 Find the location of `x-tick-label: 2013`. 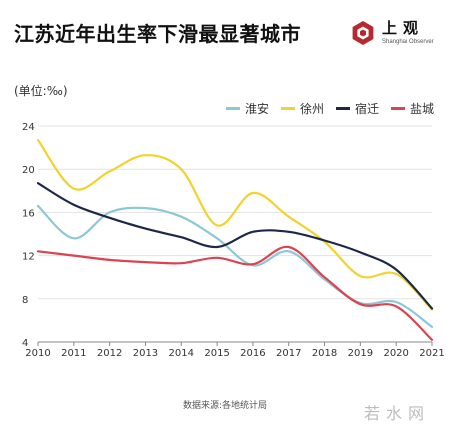

x-tick-label: 2013 is located at coordinates (145, 353).